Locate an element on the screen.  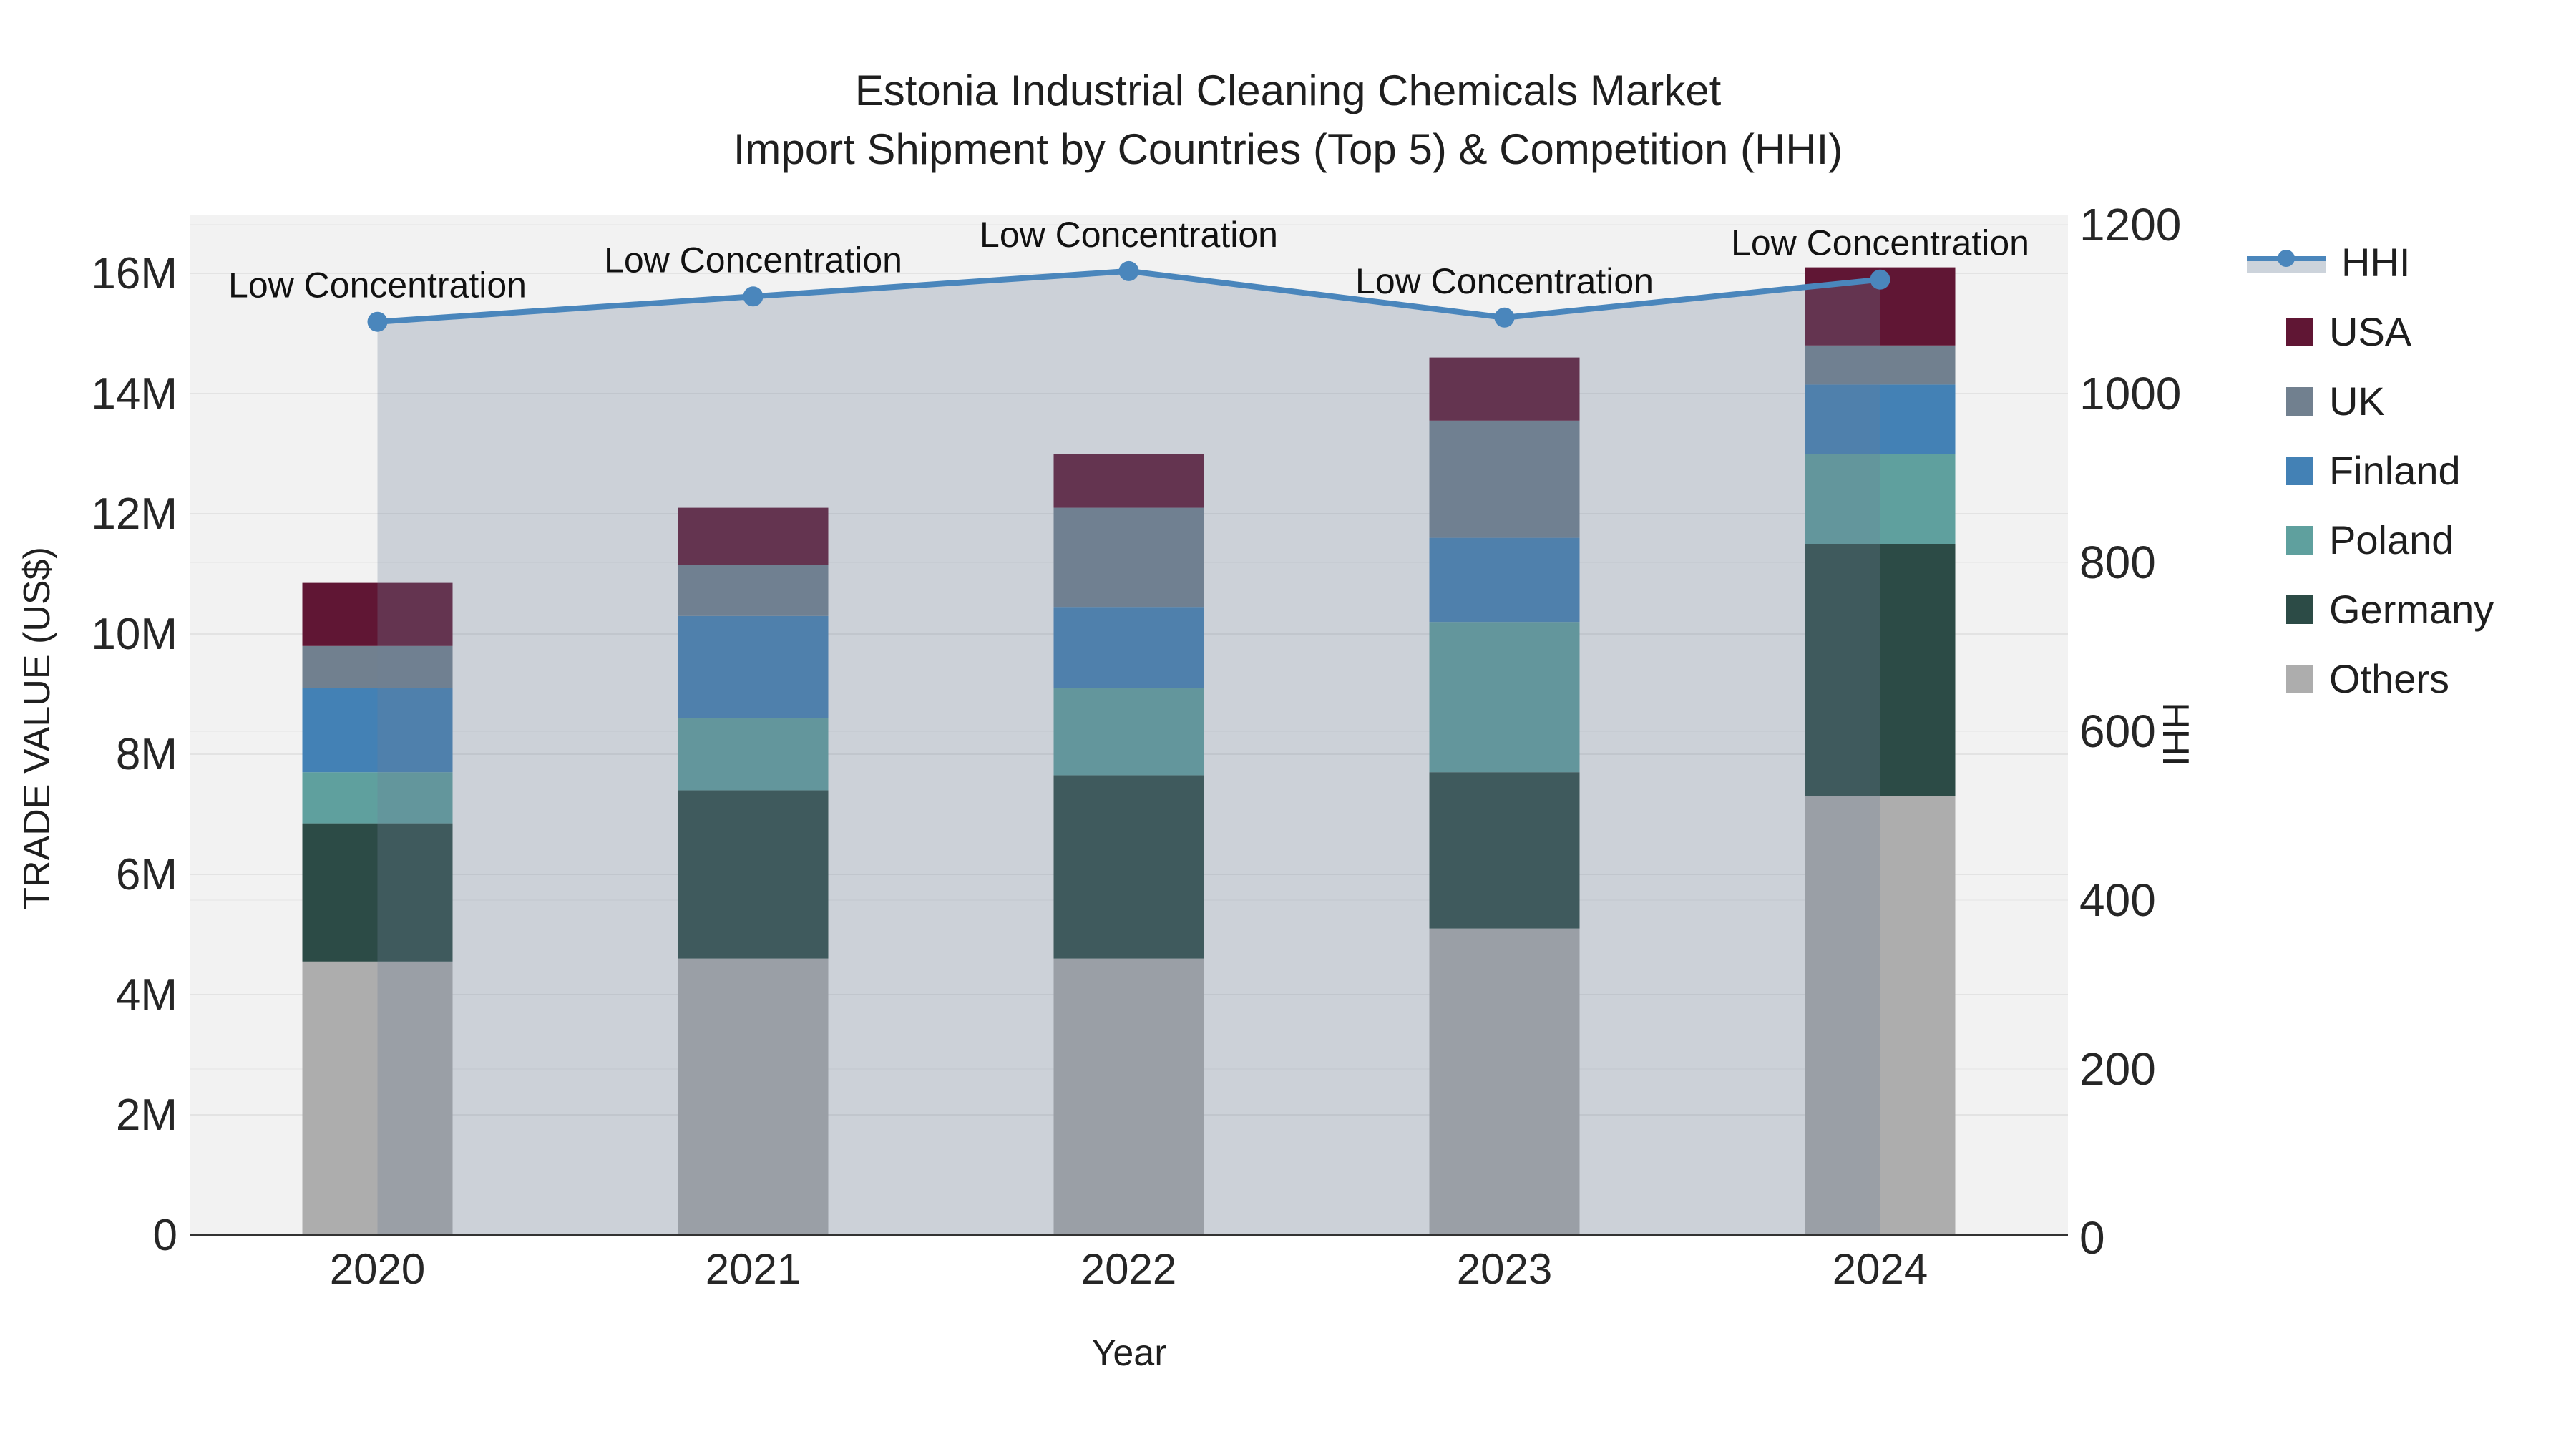
bar-segment-others-2023 is located at coordinates (1504, 1081).